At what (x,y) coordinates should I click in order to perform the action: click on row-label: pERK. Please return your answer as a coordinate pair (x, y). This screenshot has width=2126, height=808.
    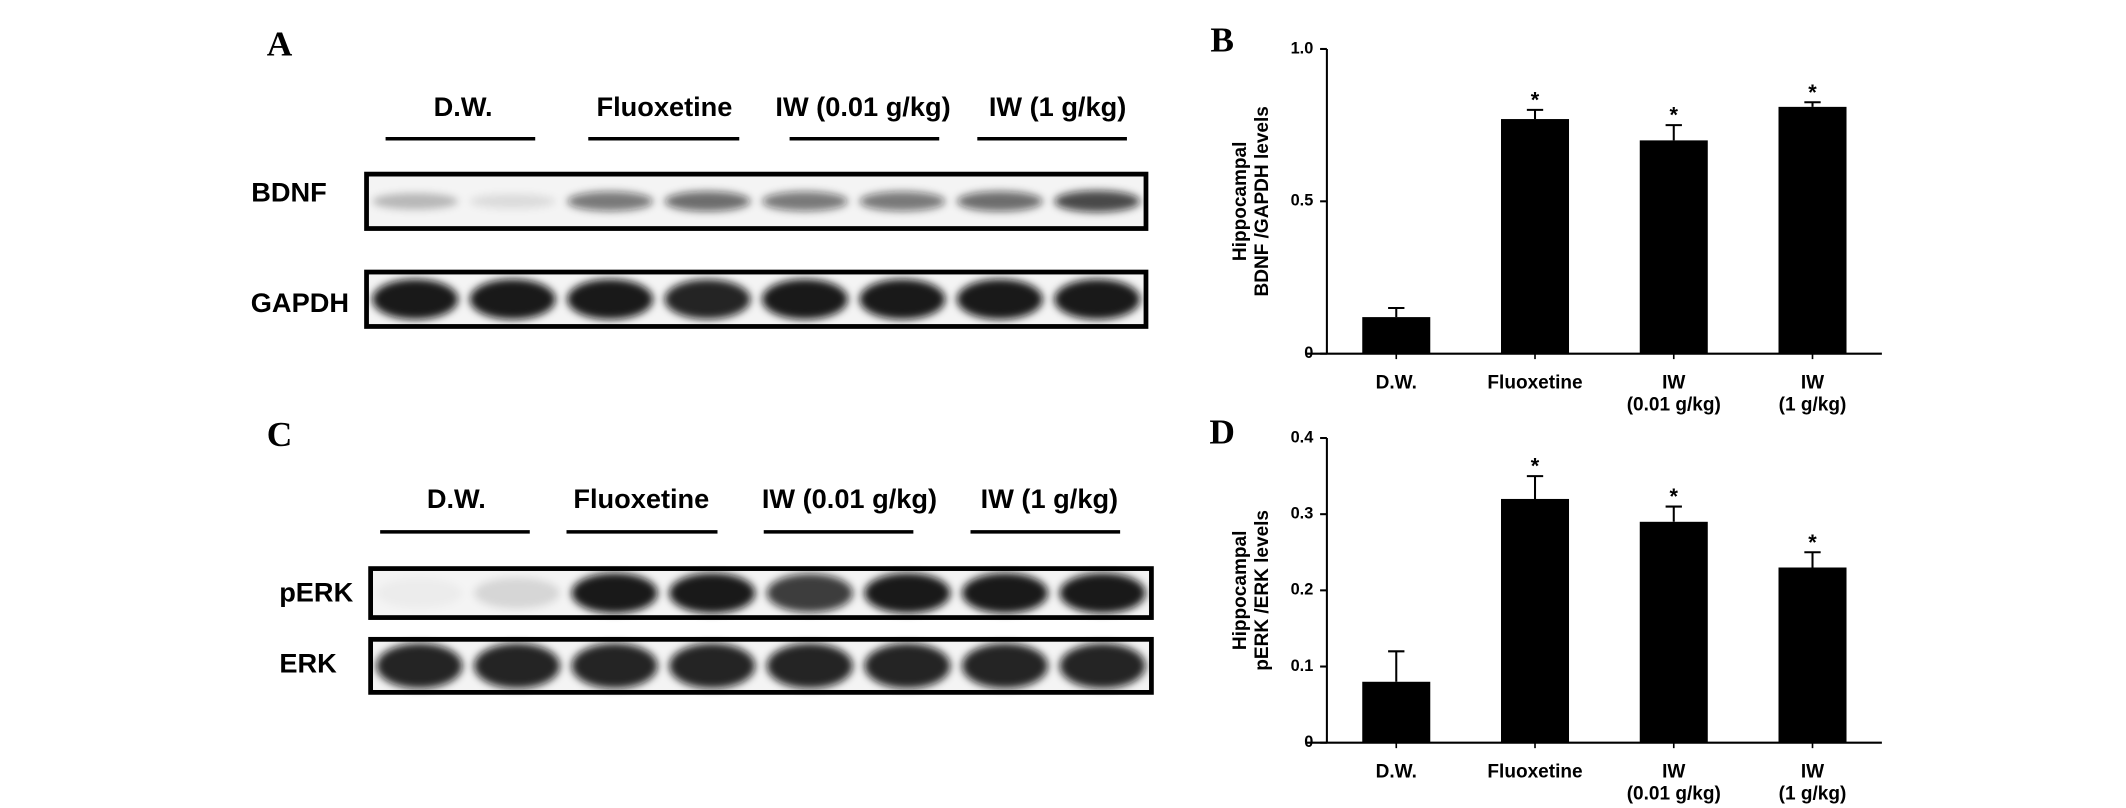
    Looking at the image, I should click on (316, 592).